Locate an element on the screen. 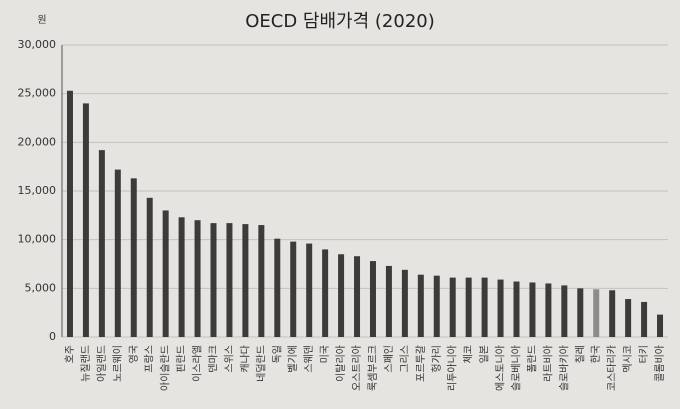  x-tick-label: 폴란드 is located at coordinates (532, 359).